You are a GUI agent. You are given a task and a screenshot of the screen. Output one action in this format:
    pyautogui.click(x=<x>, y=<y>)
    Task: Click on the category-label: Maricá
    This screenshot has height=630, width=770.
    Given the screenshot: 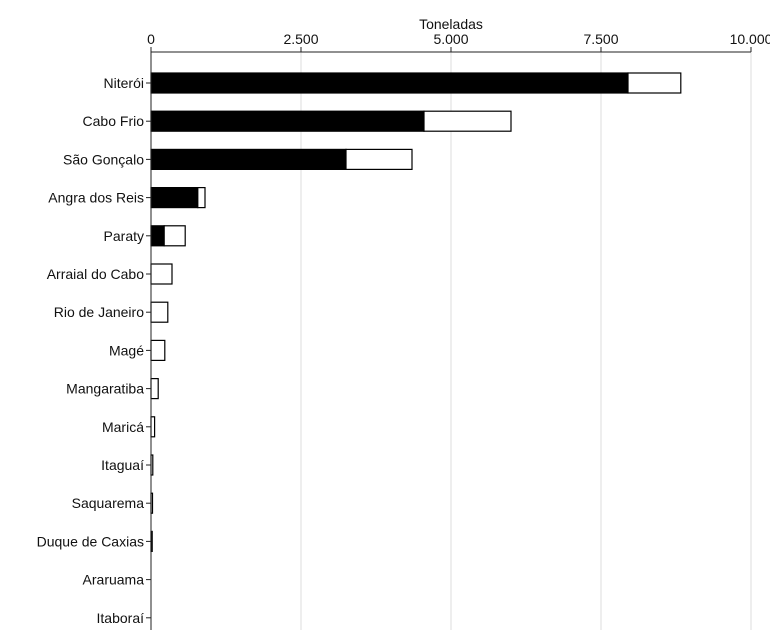 What is the action you would take?
    pyautogui.click(x=123, y=427)
    